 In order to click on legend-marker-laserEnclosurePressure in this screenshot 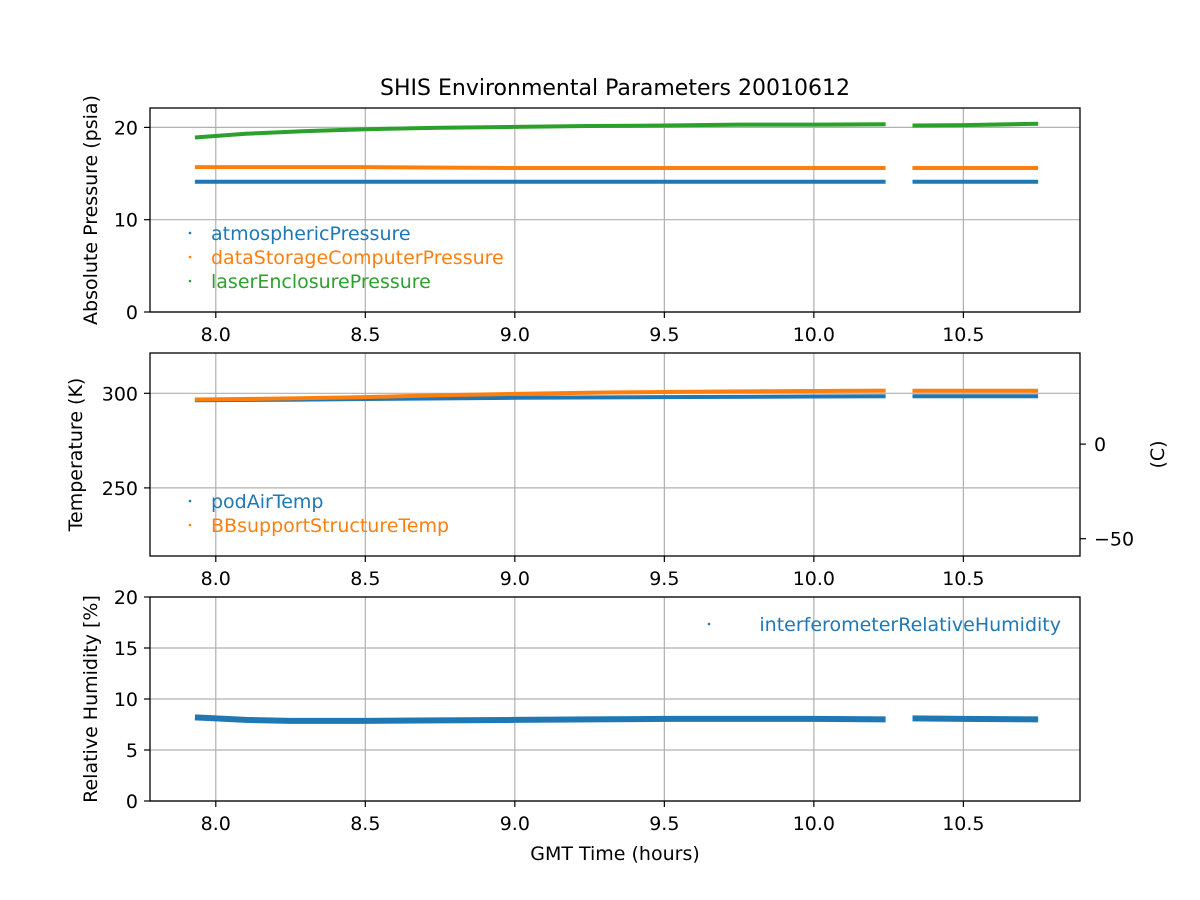, I will do `click(190, 281)`.